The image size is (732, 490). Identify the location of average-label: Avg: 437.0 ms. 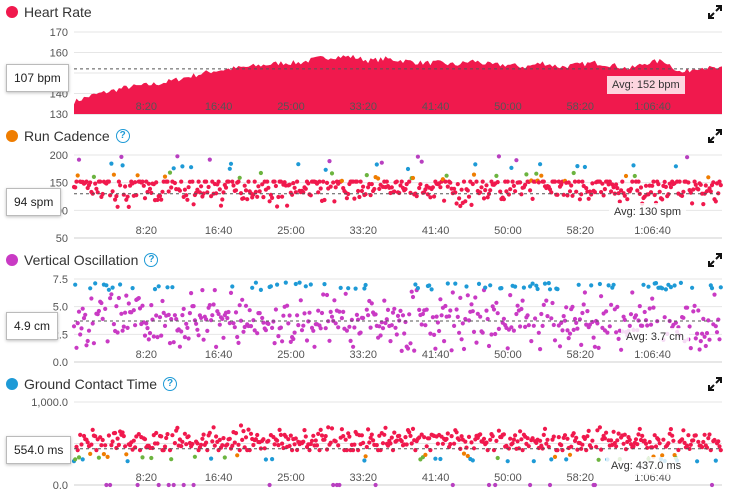
(646, 466).